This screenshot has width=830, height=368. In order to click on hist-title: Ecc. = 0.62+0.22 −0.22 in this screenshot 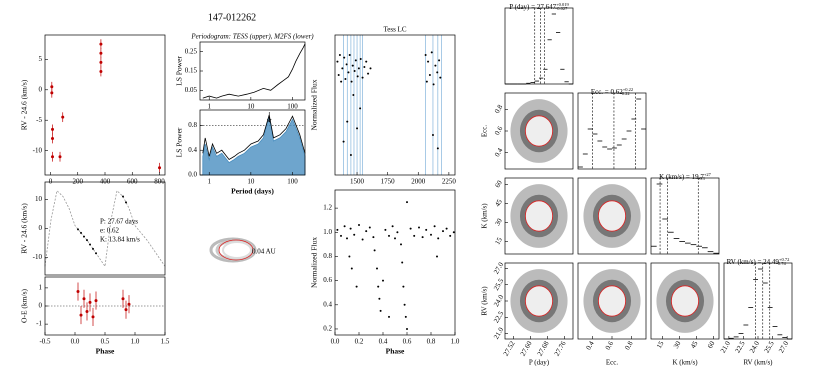, I will do `click(612, 91)`.